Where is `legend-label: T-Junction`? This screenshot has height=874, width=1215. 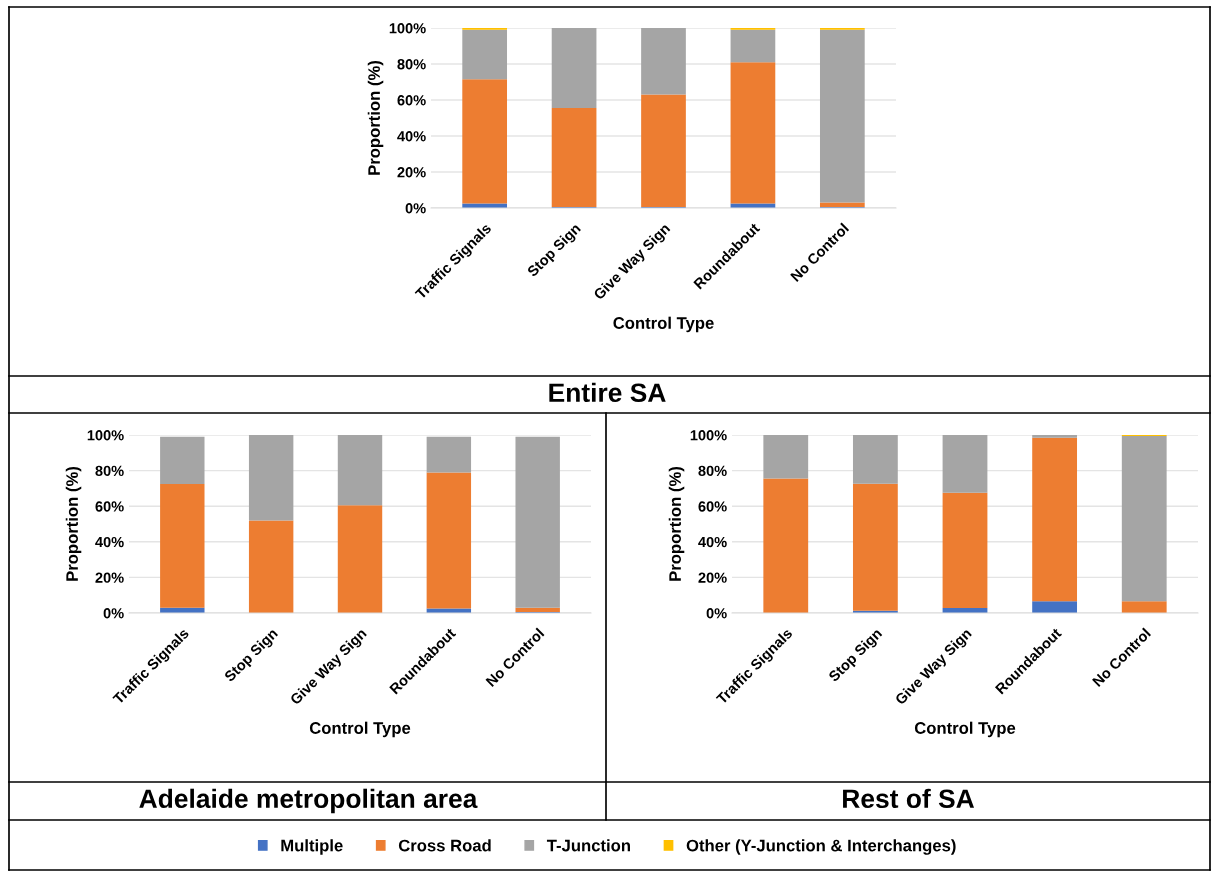 legend-label: T-Junction is located at coordinates (588, 845).